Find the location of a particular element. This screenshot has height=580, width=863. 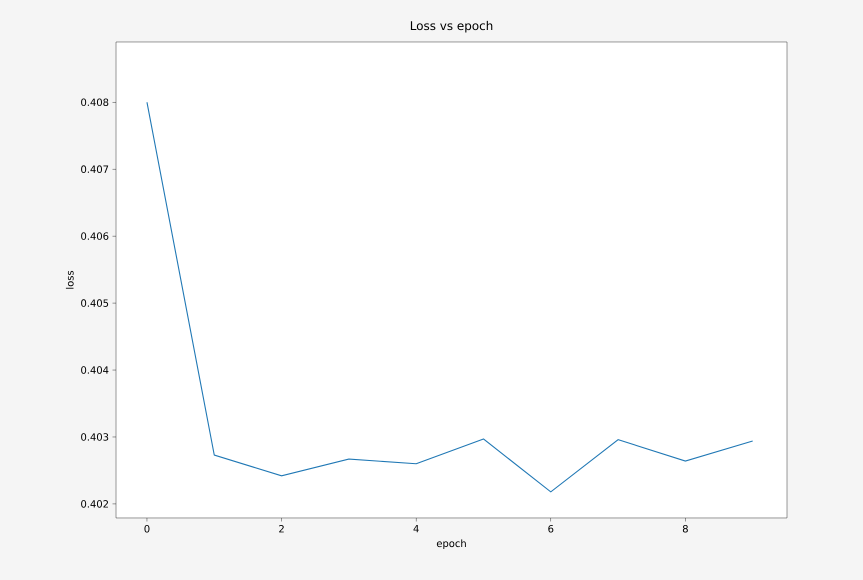

y-tick-label: 0.405 is located at coordinates (94, 303).